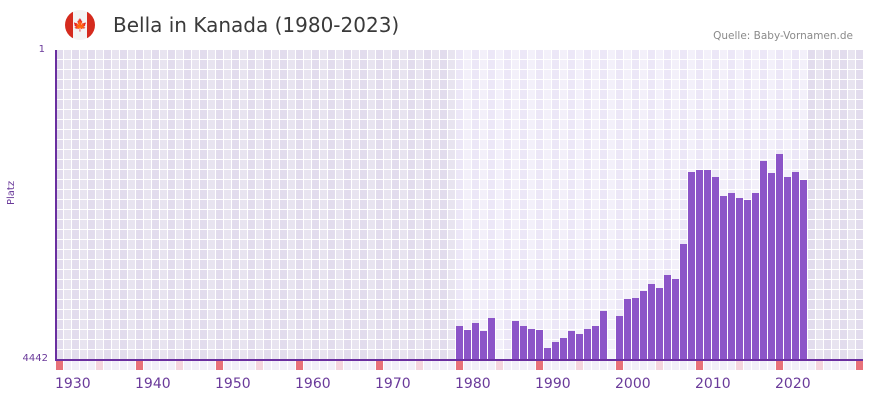 This screenshot has height=402, width=873. I want to click on bar-2022, so click(795, 266).